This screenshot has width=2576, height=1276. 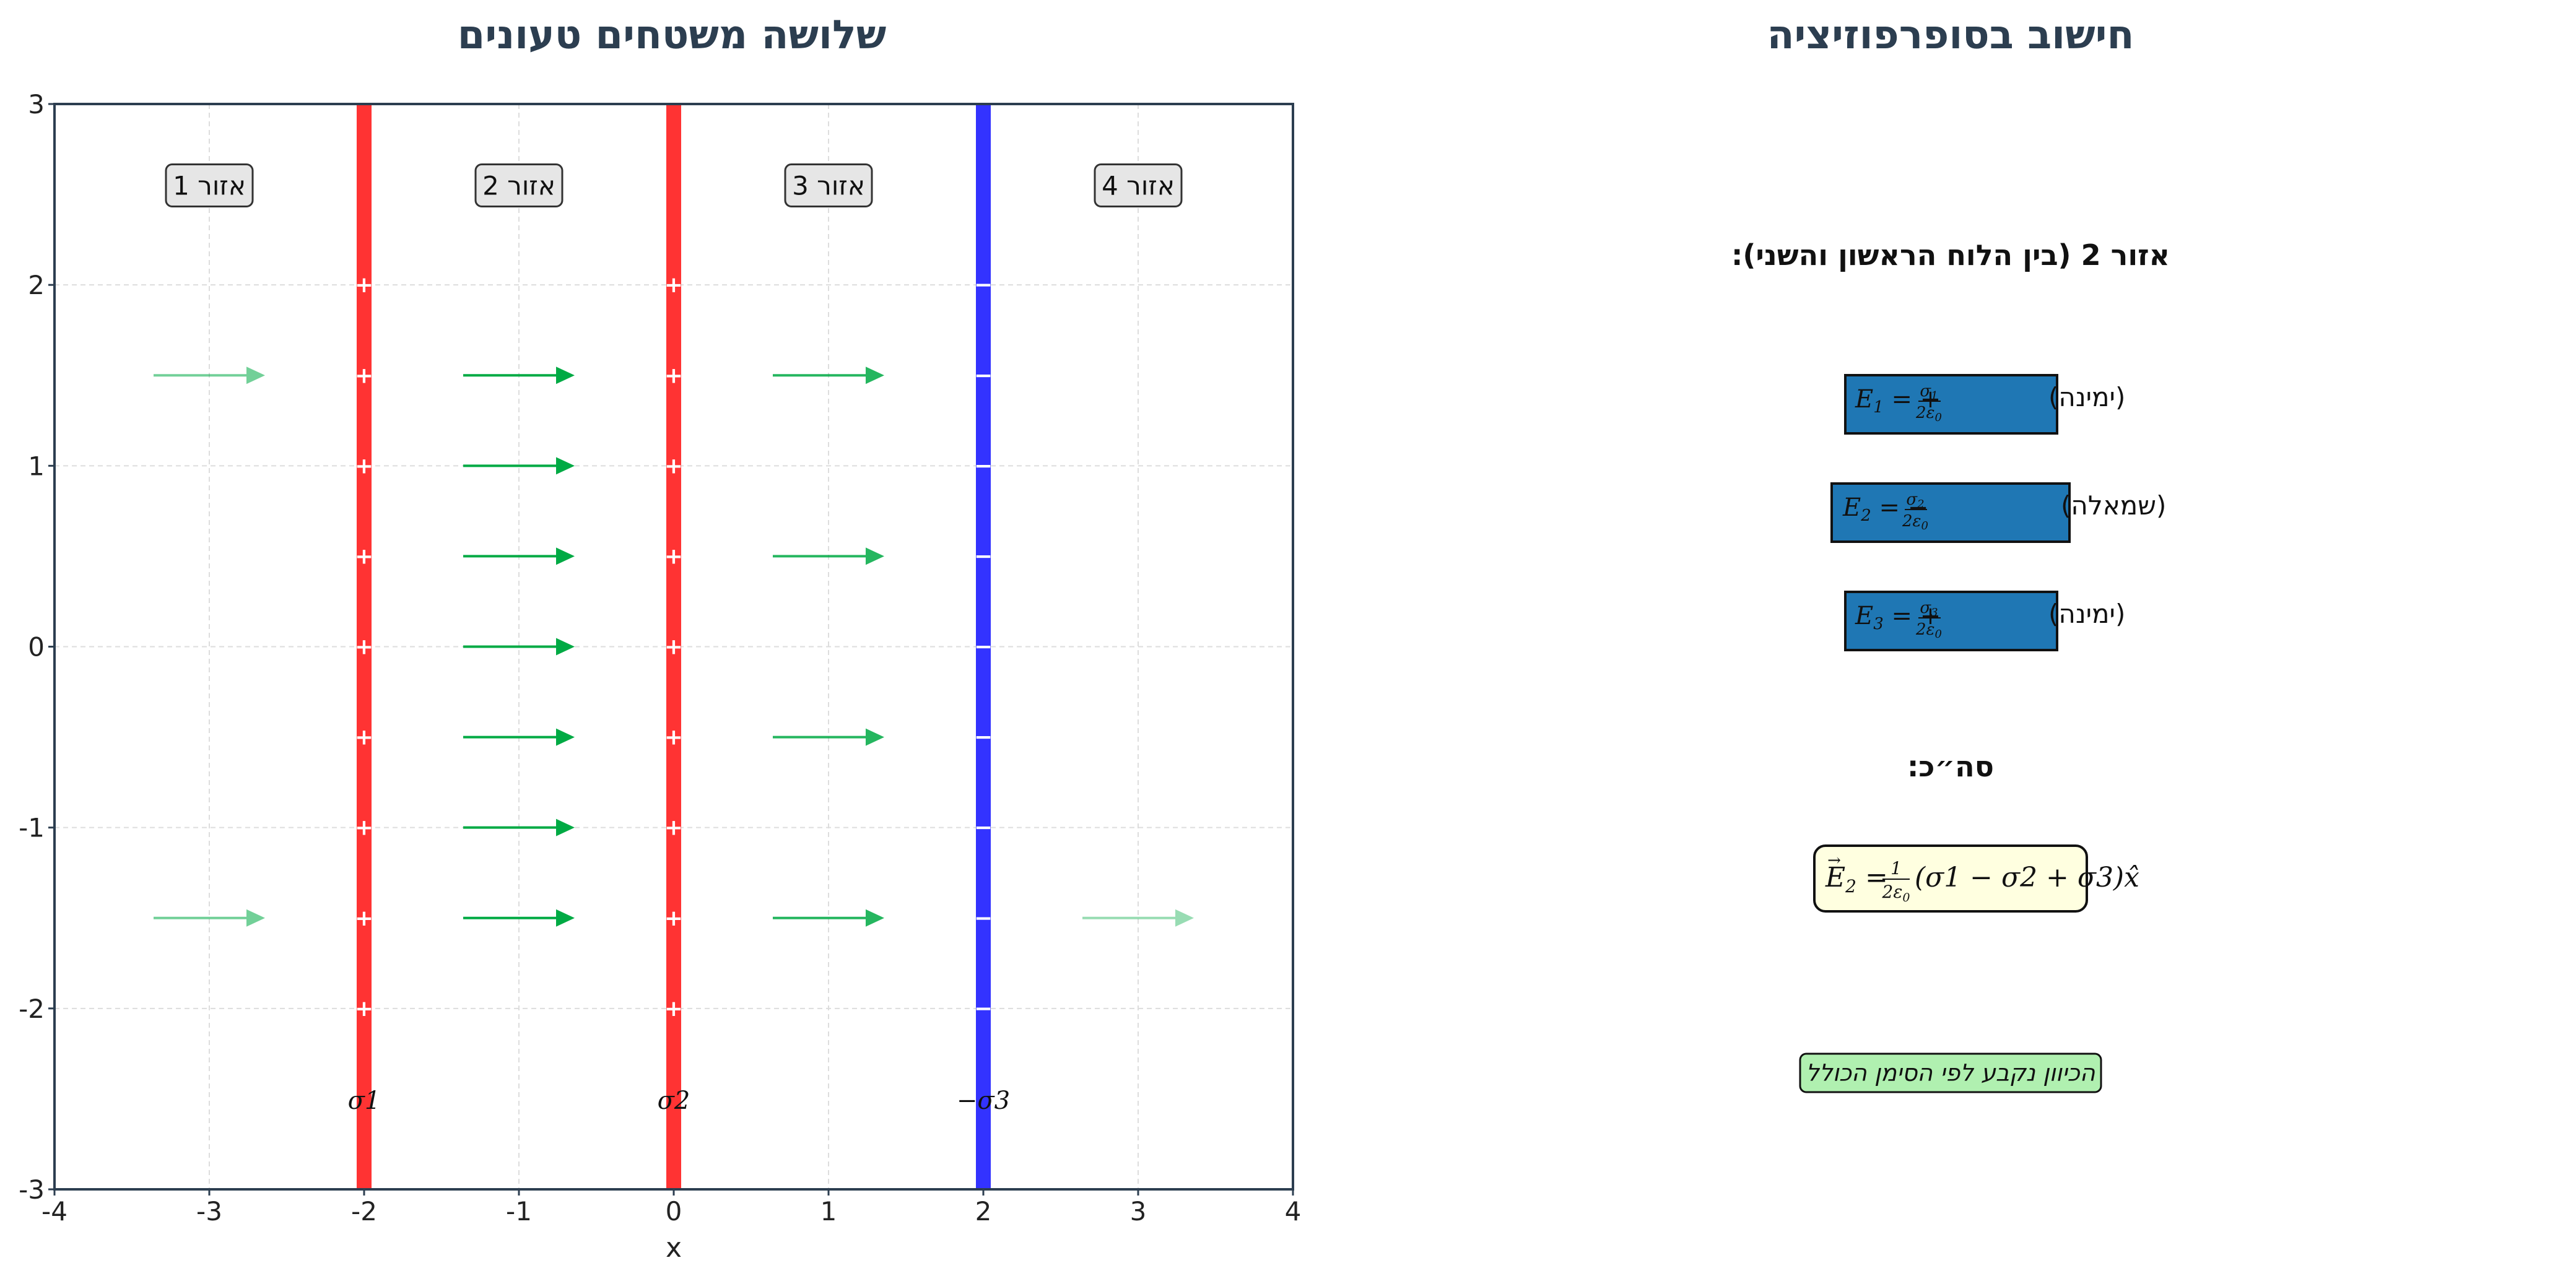 I want to click on region-label-text: אזור 2, so click(x=518, y=185).